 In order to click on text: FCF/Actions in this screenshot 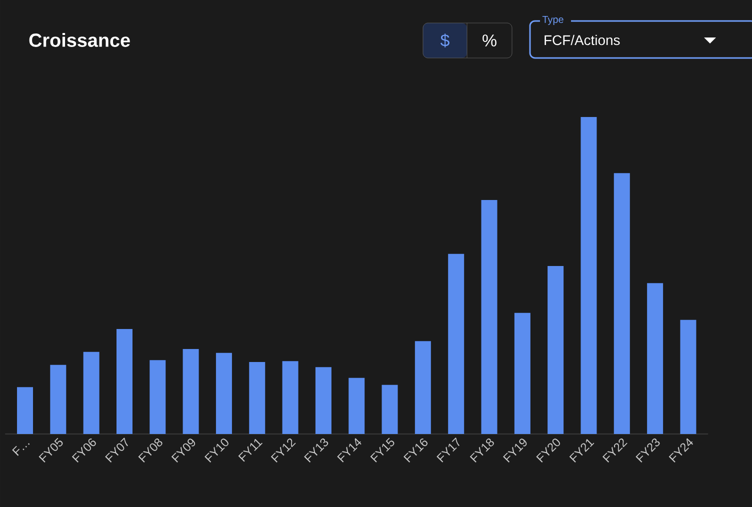, I will do `click(582, 40)`.